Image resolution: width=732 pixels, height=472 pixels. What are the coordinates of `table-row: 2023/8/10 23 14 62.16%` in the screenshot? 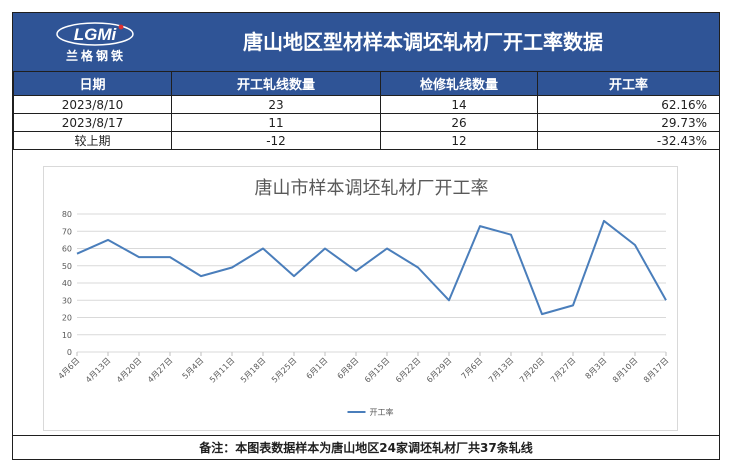 It's located at (366, 104).